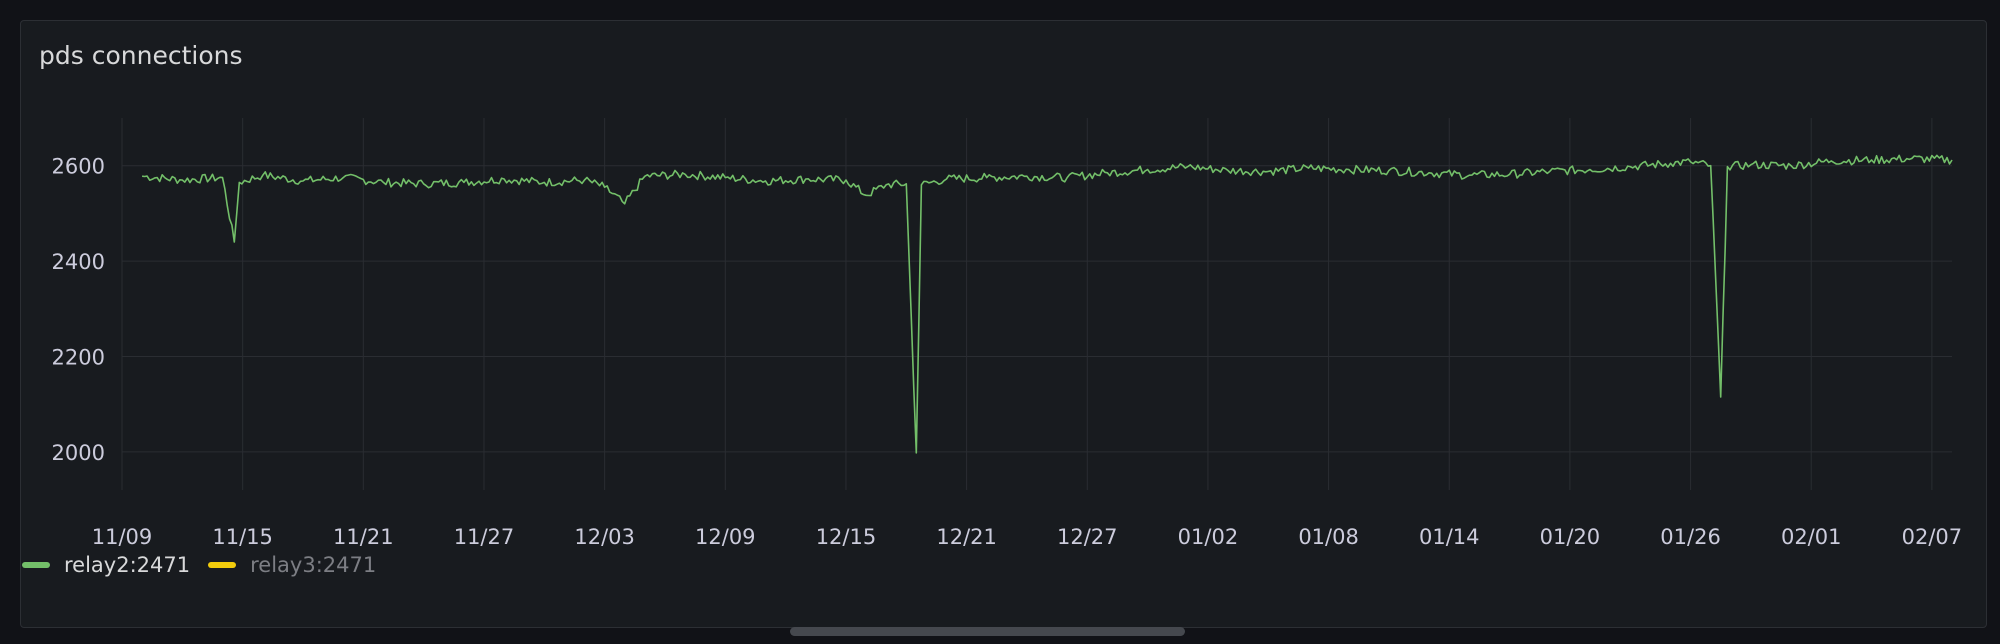  I want to click on x-tick-label-01-20: 01/20, so click(1570, 537).